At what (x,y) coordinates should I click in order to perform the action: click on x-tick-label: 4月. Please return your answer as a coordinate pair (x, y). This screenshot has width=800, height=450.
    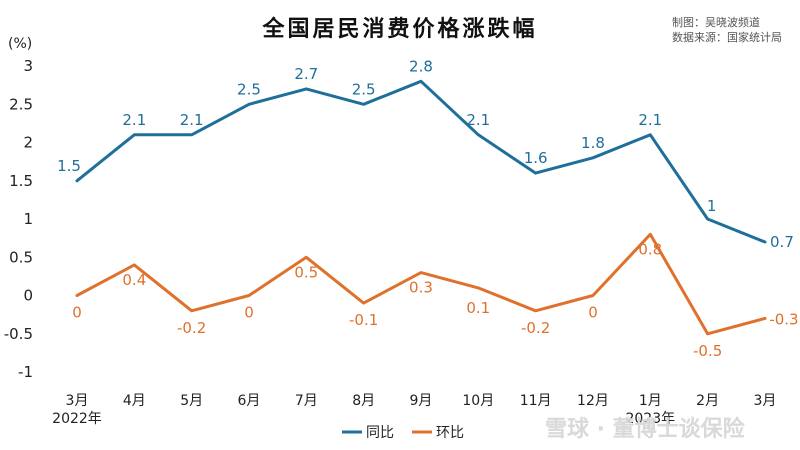
    Looking at the image, I should click on (134, 401).